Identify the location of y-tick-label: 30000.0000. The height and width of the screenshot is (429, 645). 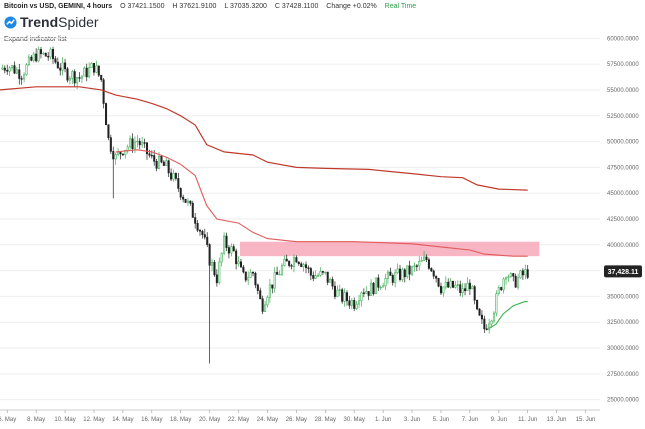
(623, 349).